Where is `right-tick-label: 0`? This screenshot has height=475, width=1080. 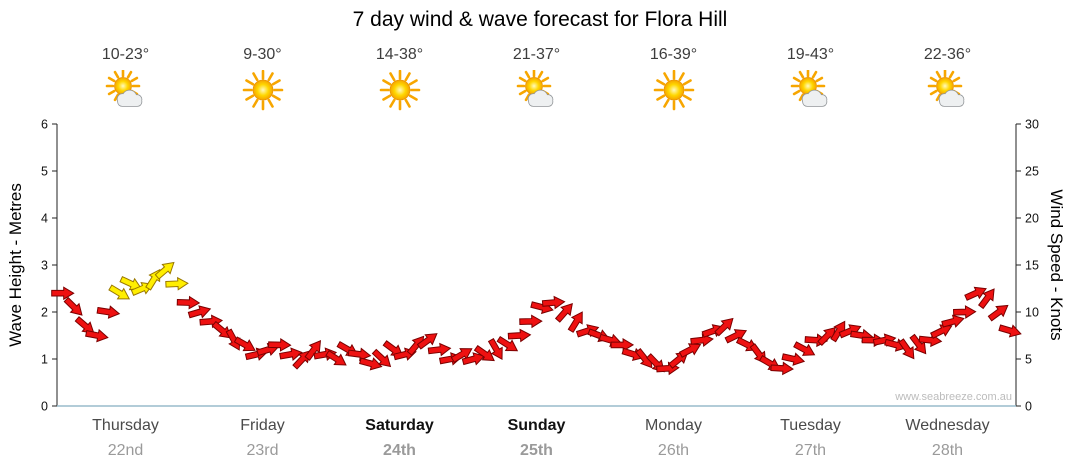 right-tick-label: 0 is located at coordinates (1028, 407).